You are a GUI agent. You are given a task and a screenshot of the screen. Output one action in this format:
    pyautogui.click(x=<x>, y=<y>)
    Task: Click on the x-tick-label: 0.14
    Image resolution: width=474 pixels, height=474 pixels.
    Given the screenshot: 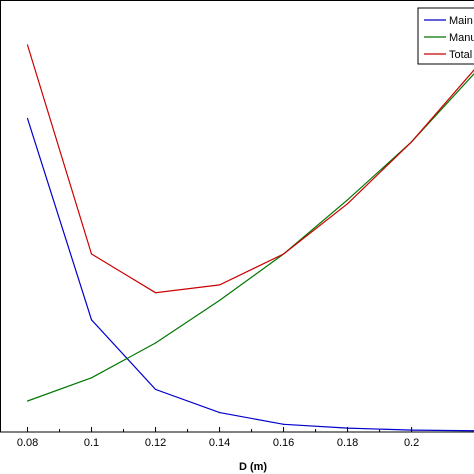 What is the action you would take?
    pyautogui.click(x=219, y=443)
    